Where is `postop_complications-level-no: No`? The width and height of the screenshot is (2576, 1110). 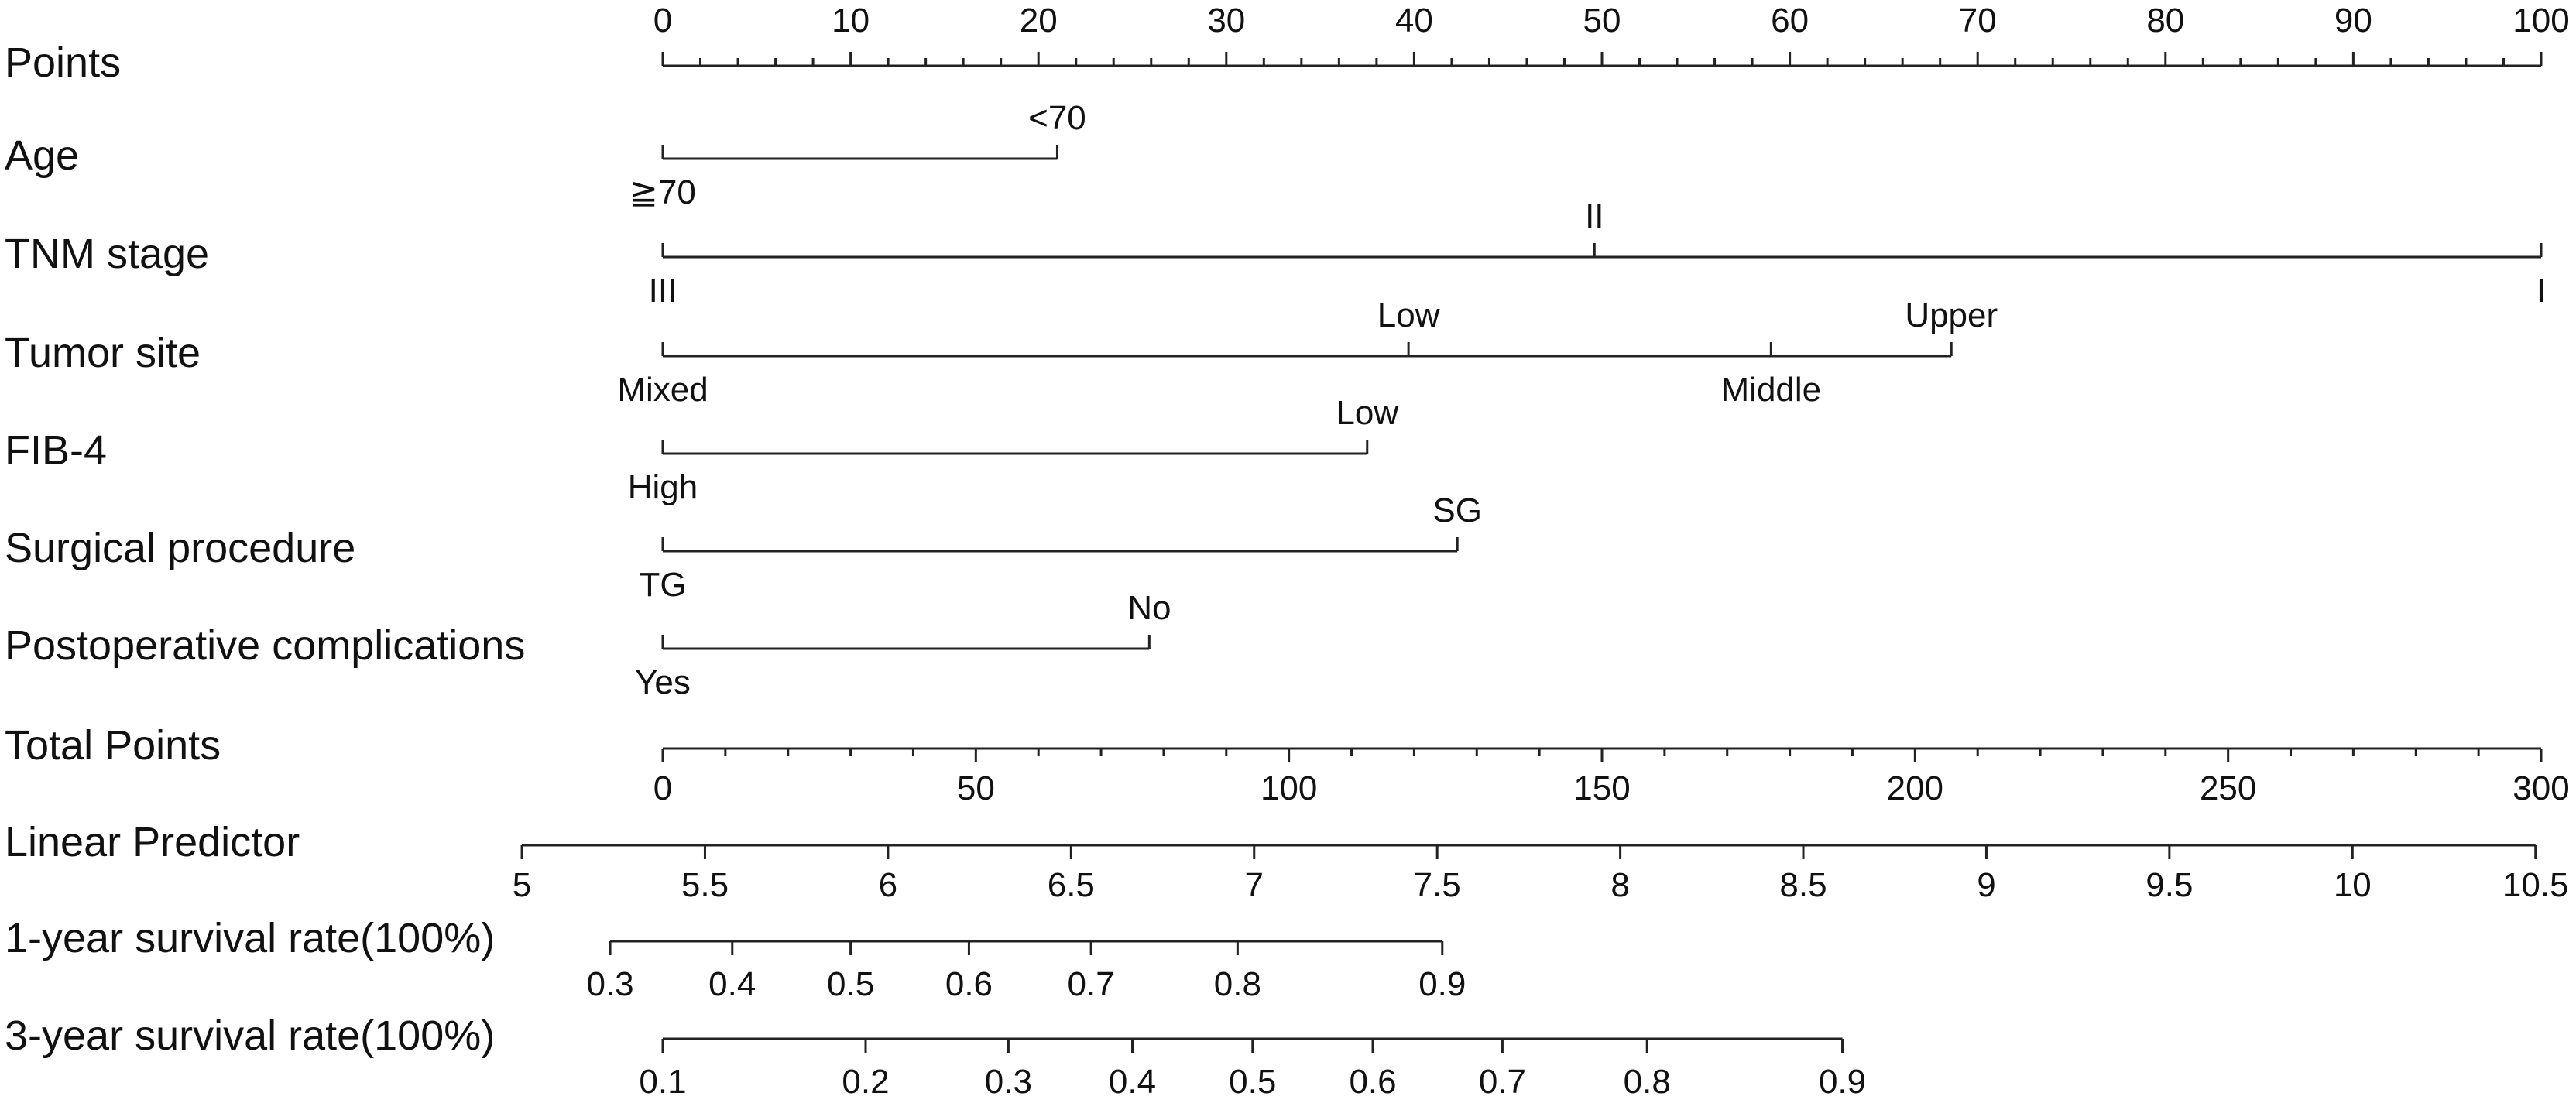 postop_complications-level-no: No is located at coordinates (1149, 608).